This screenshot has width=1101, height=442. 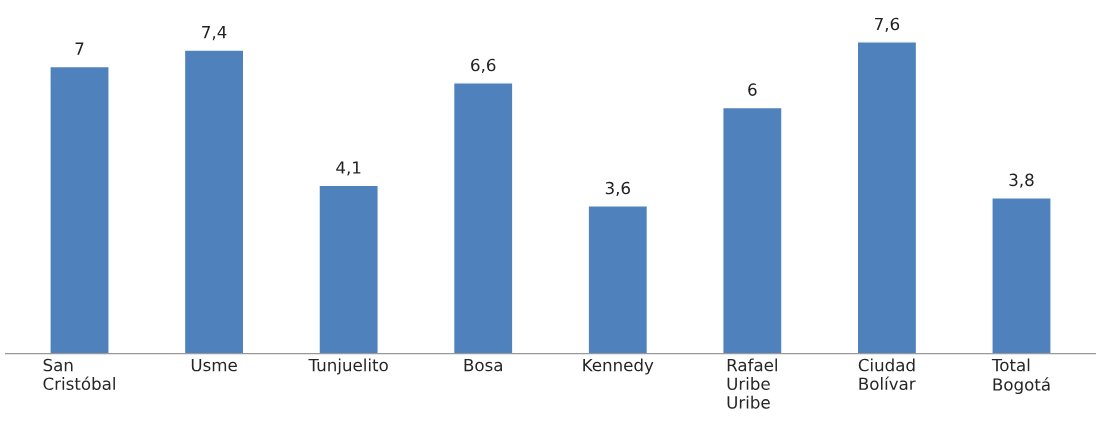 What do you see at coordinates (1021, 180) in the screenshot?
I see `data-label: 3,8` at bounding box center [1021, 180].